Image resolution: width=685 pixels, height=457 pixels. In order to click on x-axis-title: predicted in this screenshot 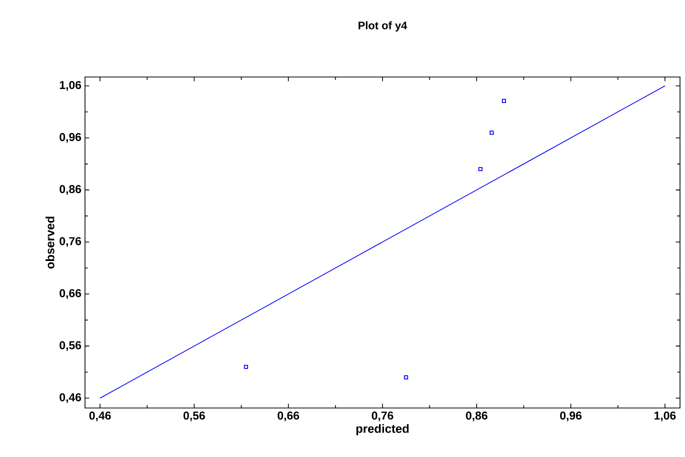, I will do `click(382, 430)`.